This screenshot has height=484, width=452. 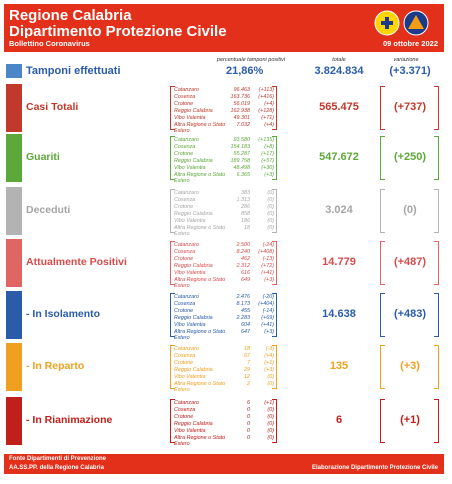 I want to click on province-row: Catanzaro 18 (-3), so click(x=224, y=349).